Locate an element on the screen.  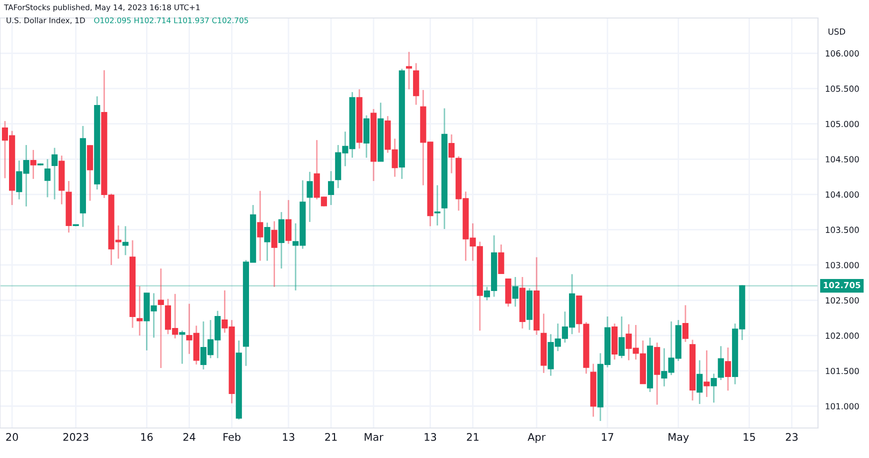
x-tick-label: 20 is located at coordinates (12, 437).